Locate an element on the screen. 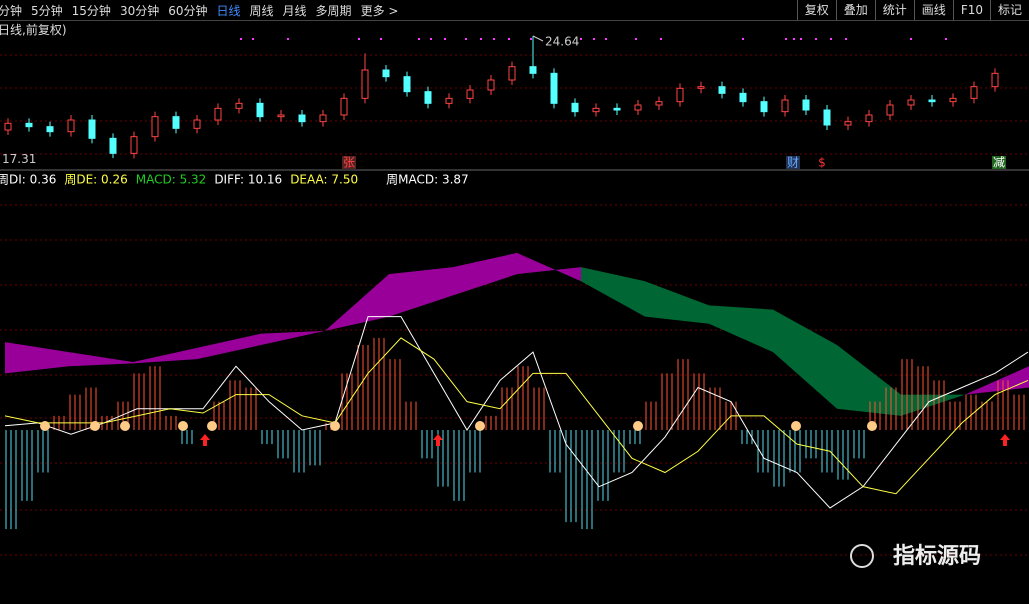 Image resolution: width=1029 pixels, height=604 pixels. event-marker: 张 is located at coordinates (349, 163).